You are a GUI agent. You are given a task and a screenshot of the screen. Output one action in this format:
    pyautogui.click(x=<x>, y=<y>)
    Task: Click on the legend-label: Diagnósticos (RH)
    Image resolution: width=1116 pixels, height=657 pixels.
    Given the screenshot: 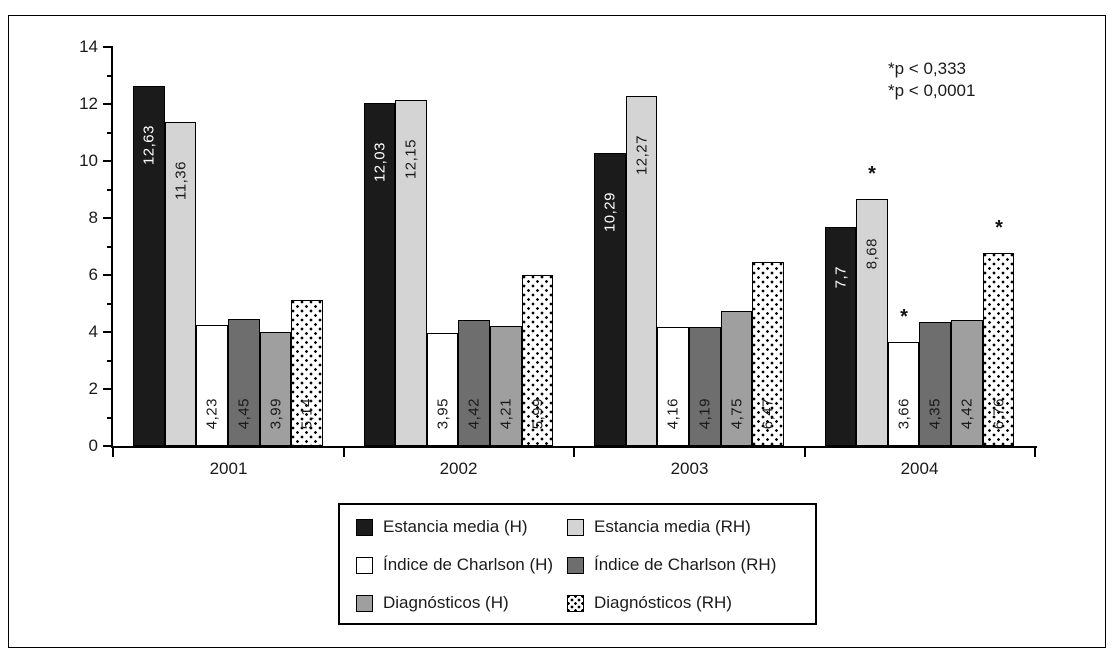 What is the action you would take?
    pyautogui.click(x=663, y=602)
    